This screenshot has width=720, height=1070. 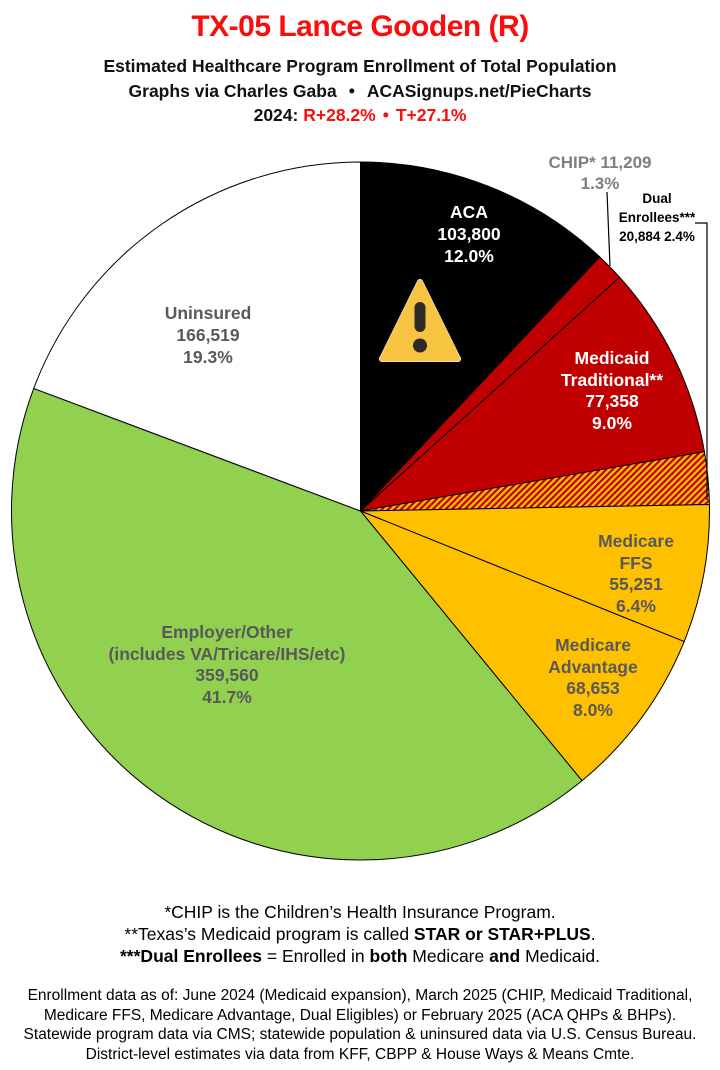 I want to click on pie-slice-adv, so click(x=522, y=646).